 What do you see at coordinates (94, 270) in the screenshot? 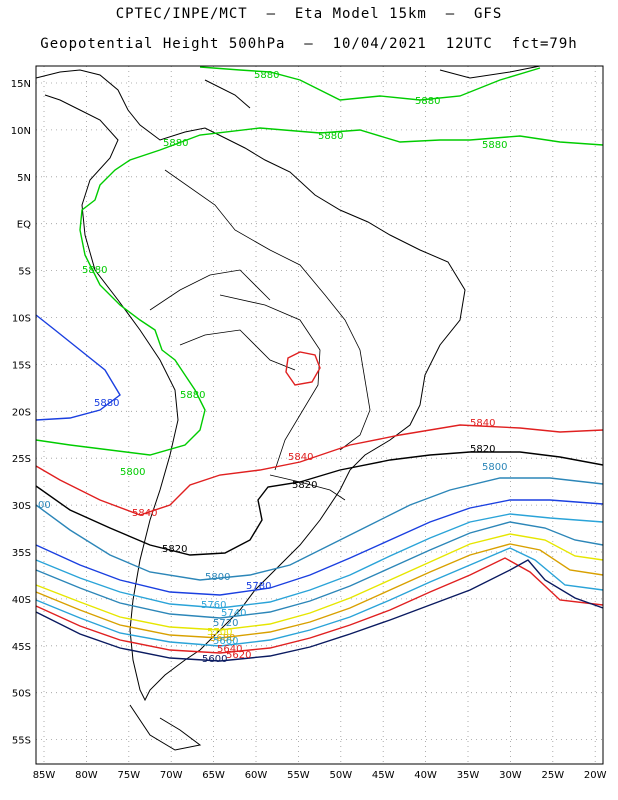
I see `label-green-6: 5880` at bounding box center [94, 270].